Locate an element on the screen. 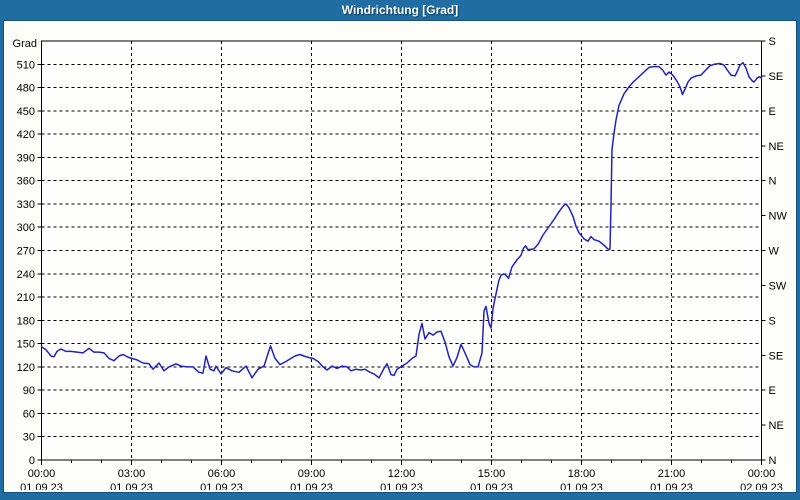 The height and width of the screenshot is (500, 800). window-title: Windrichtung [Grad] is located at coordinates (400, 10).